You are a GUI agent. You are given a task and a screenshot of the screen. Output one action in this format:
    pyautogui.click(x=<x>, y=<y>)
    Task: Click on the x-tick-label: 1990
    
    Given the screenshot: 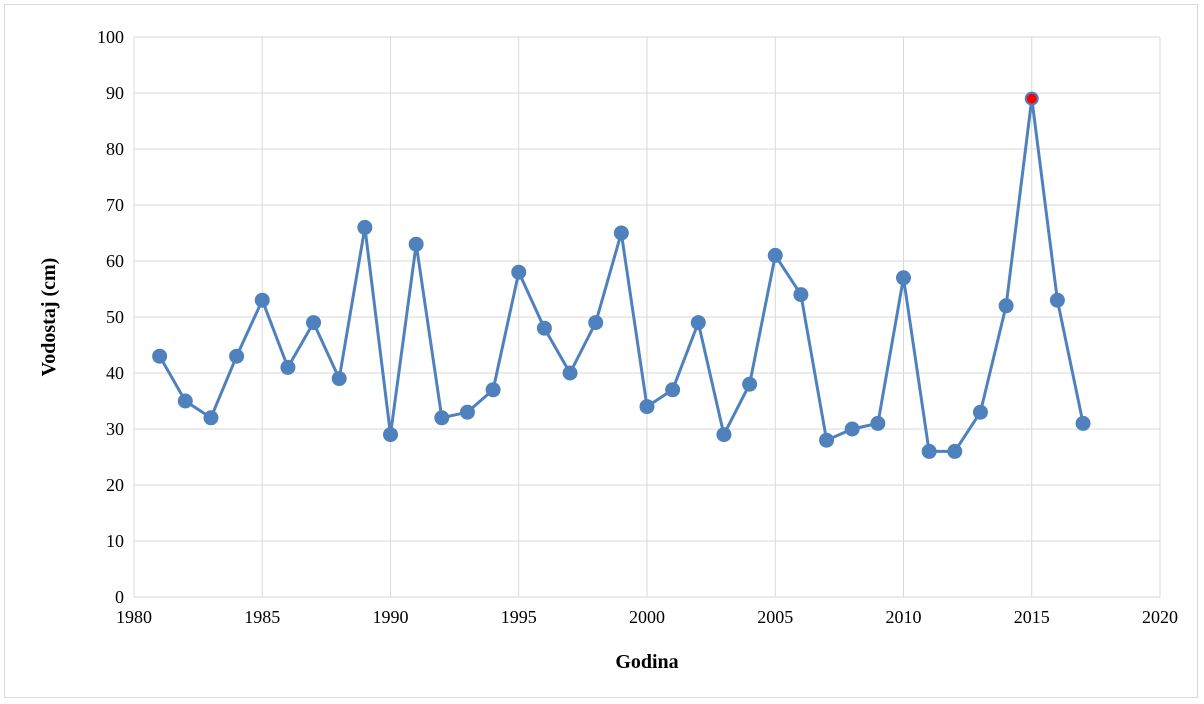 What is the action you would take?
    pyautogui.click(x=391, y=617)
    